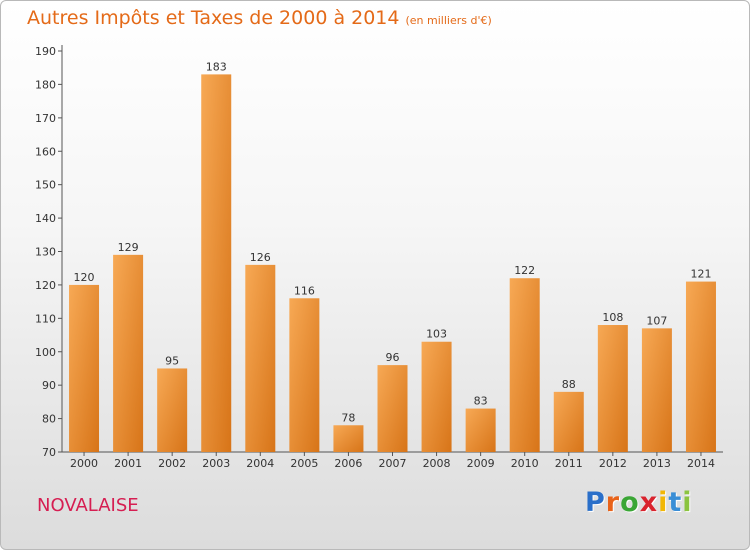  I want to click on value-label-2006: 78, so click(348, 417).